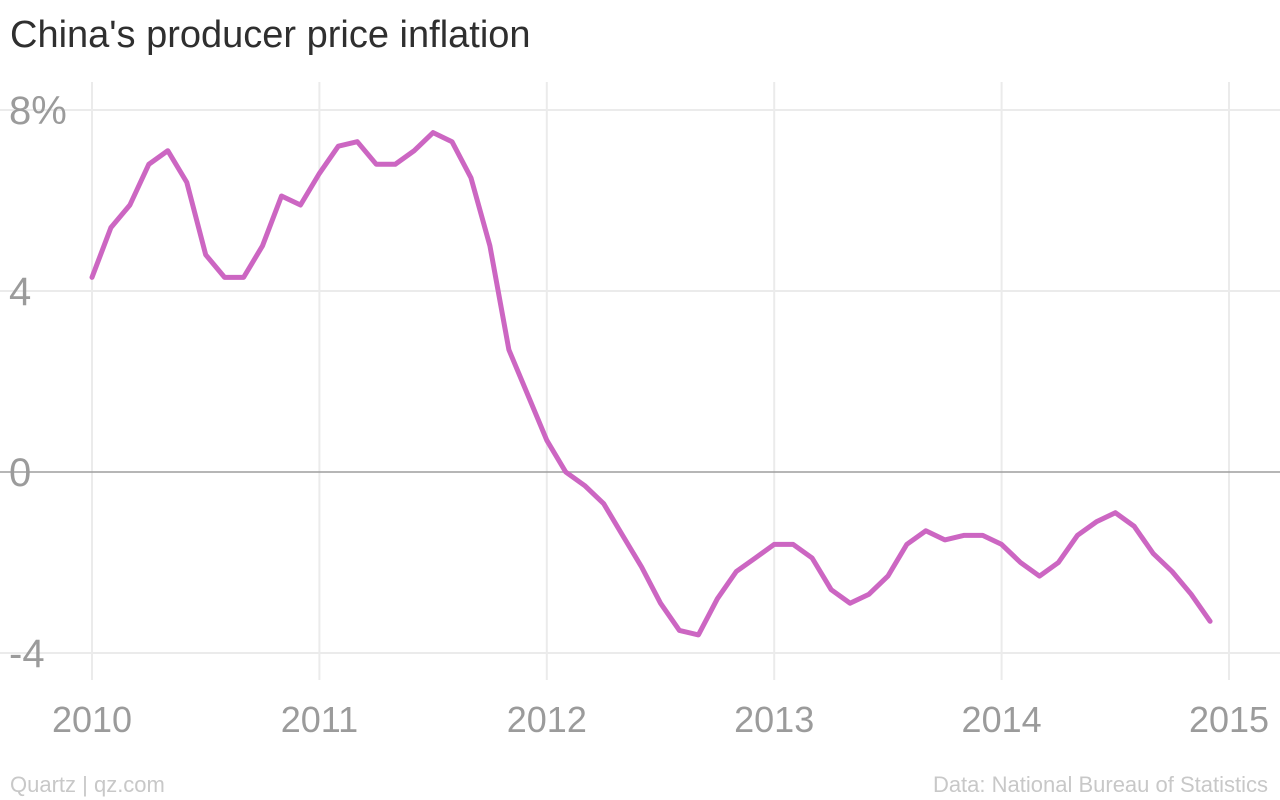 The width and height of the screenshot is (1280, 800). I want to click on chart-title: China's producer price inflation, so click(270, 35).